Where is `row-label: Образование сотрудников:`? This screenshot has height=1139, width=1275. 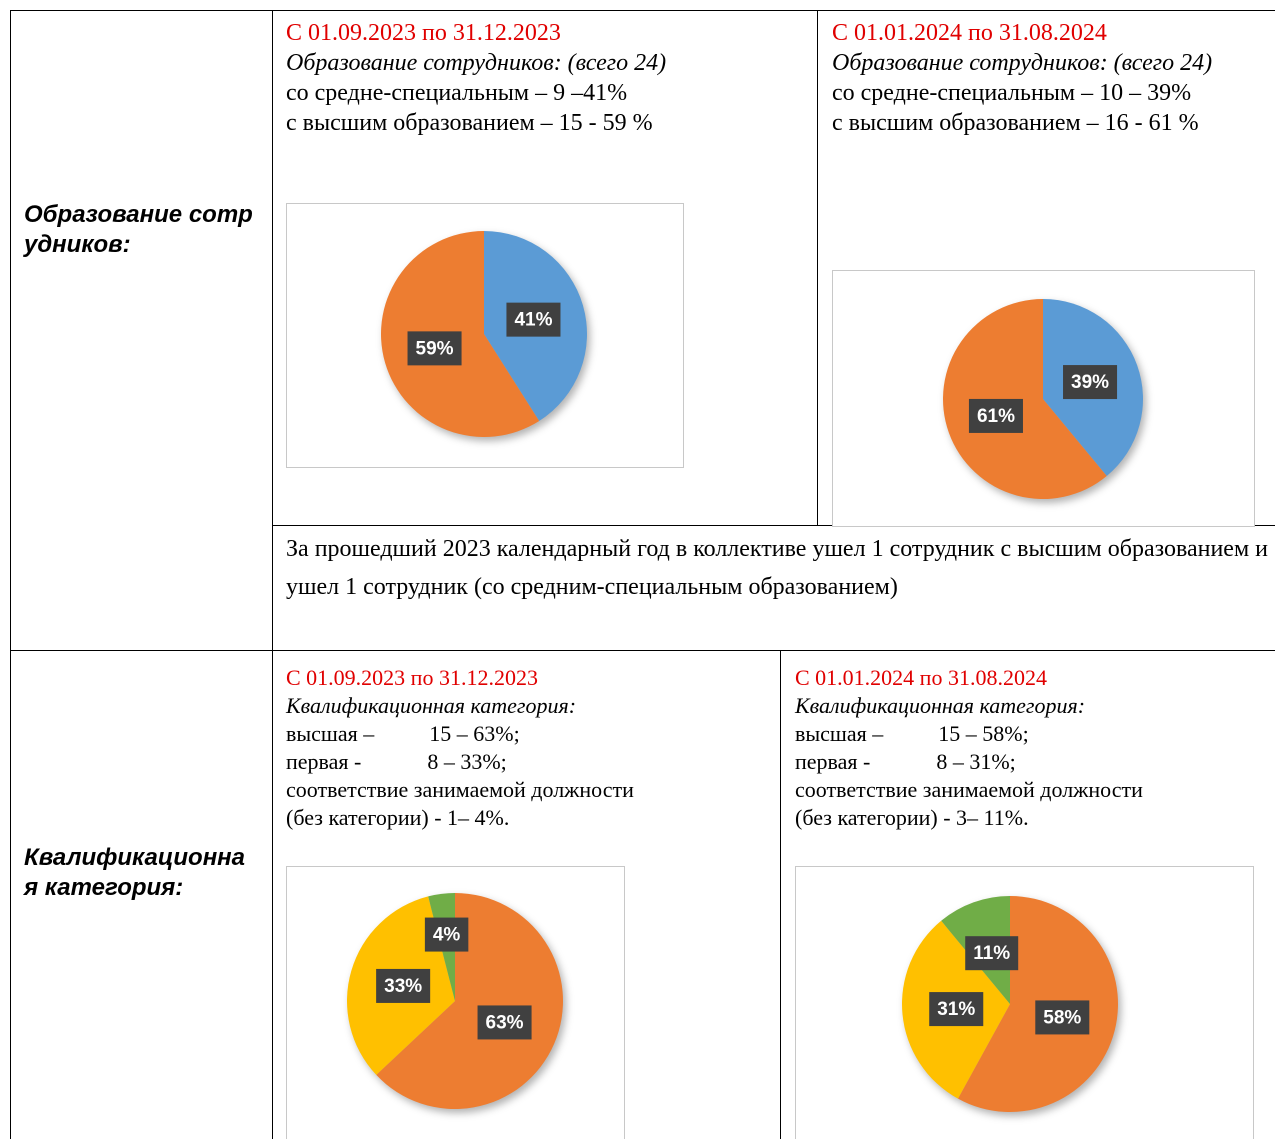
row-label: Образование сотрудников: is located at coordinates (138, 229).